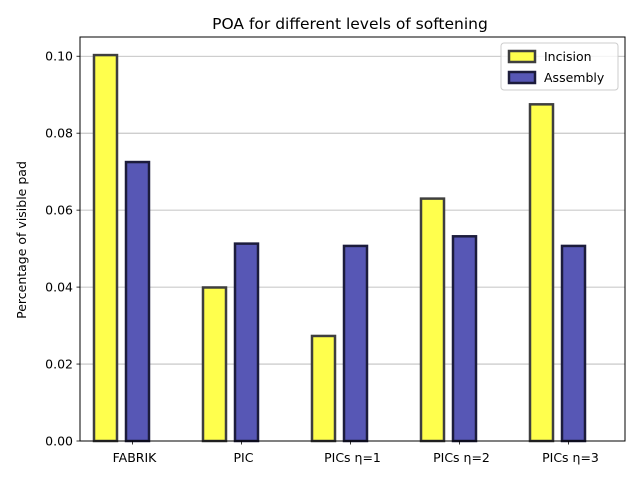 The height and width of the screenshot is (480, 640). Describe the element at coordinates (59, 287) in the screenshot. I see `y-tick-label: 0.04` at that location.